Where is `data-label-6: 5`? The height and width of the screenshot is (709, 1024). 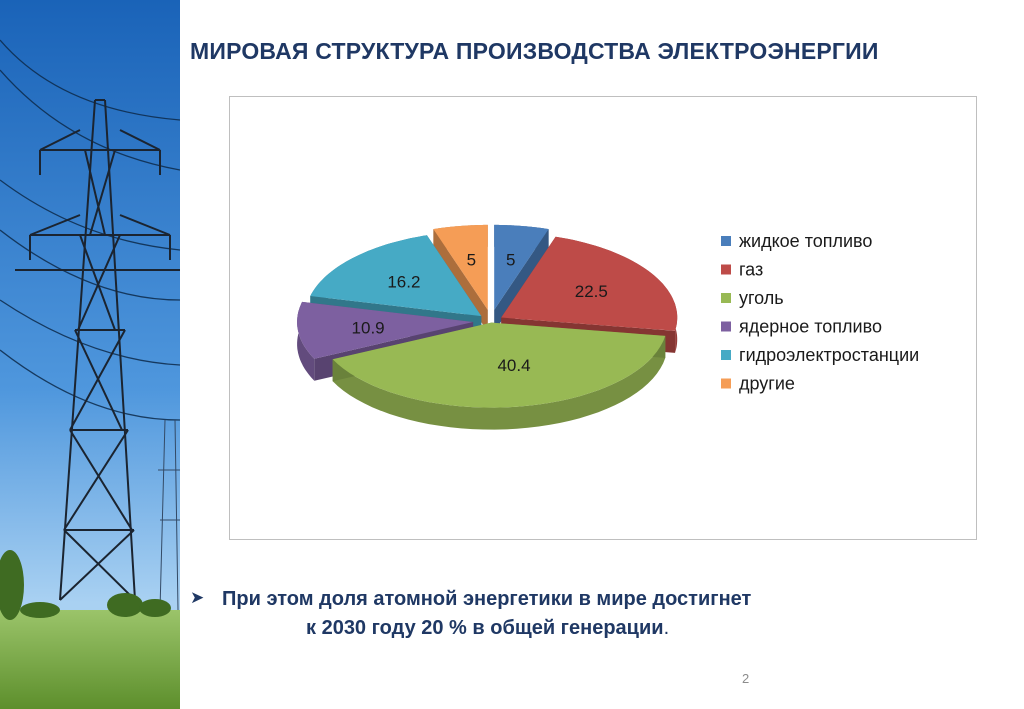
data-label-6: 5 is located at coordinates (471, 260).